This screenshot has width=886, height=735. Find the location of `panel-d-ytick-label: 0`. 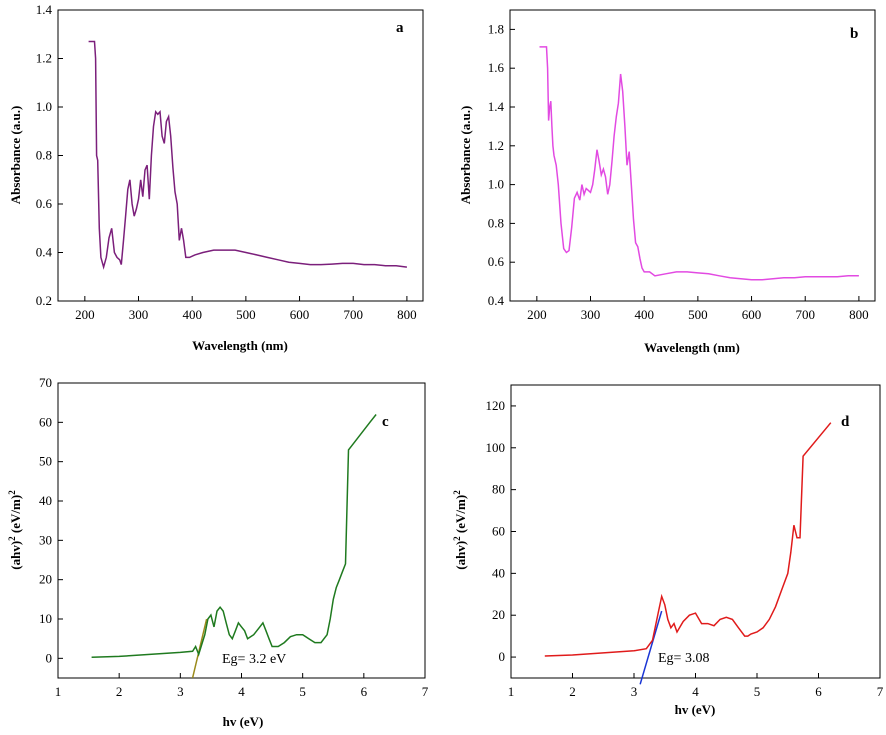

panel-d-ytick-label: 0 is located at coordinates (502, 656).